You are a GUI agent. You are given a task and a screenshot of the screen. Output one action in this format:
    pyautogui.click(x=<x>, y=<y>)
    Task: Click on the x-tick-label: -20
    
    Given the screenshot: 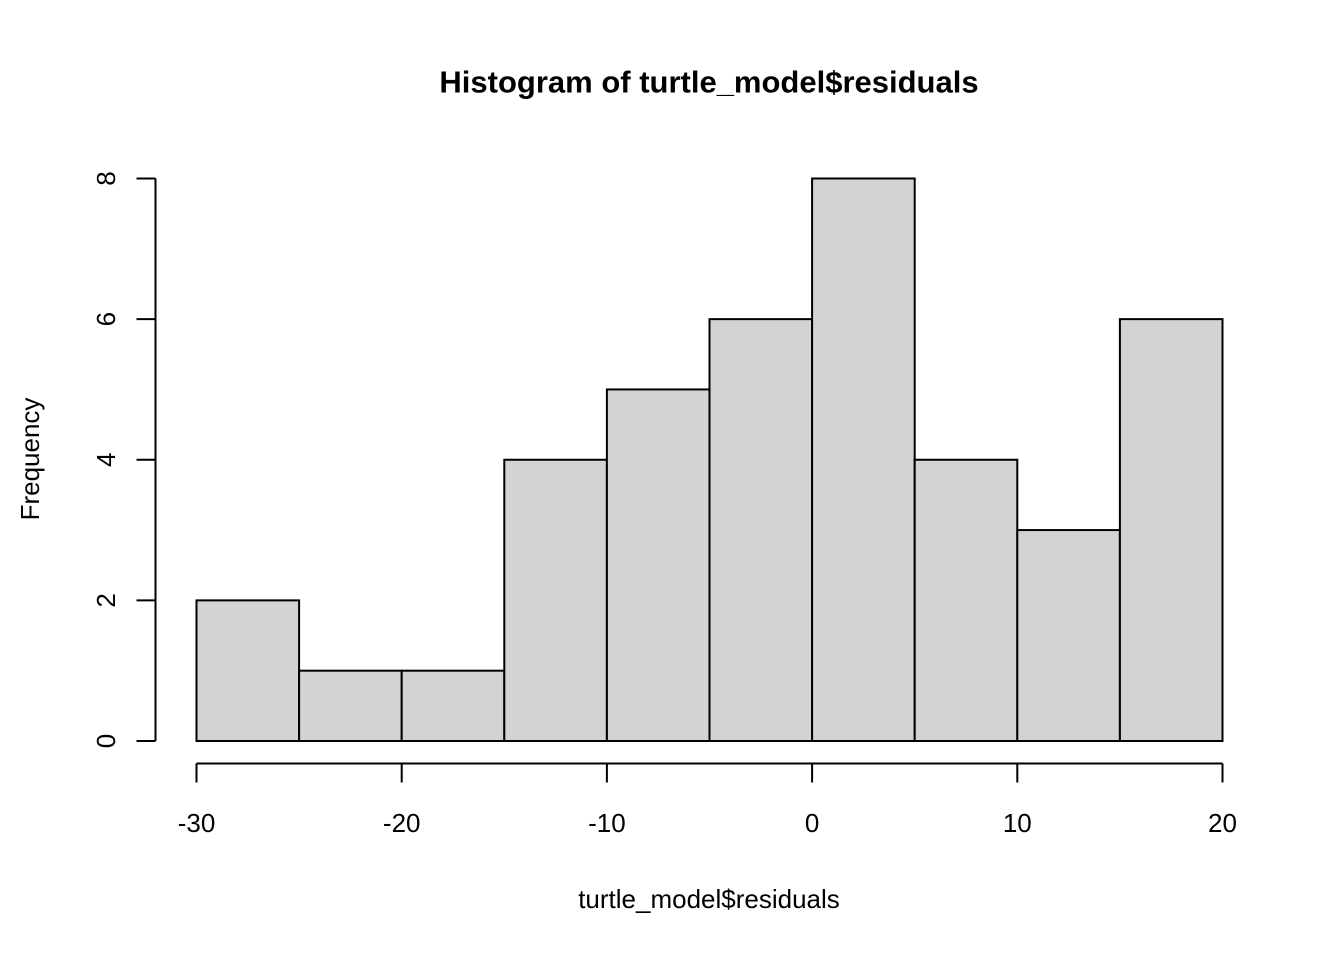 What is the action you would take?
    pyautogui.click(x=402, y=823)
    